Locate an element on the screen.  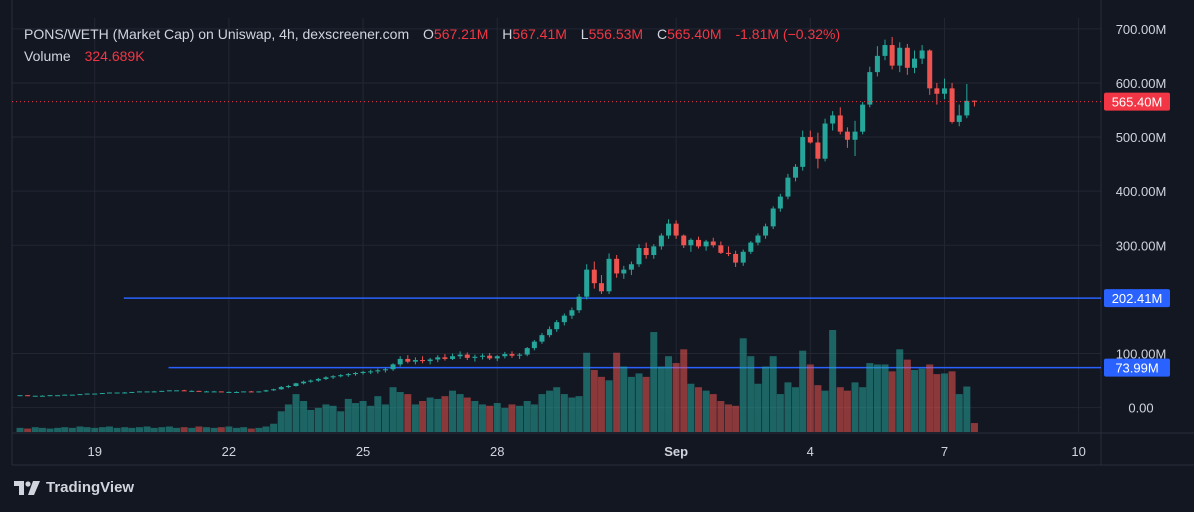
hline-badge-label: 202.41M is located at coordinates (1137, 298).